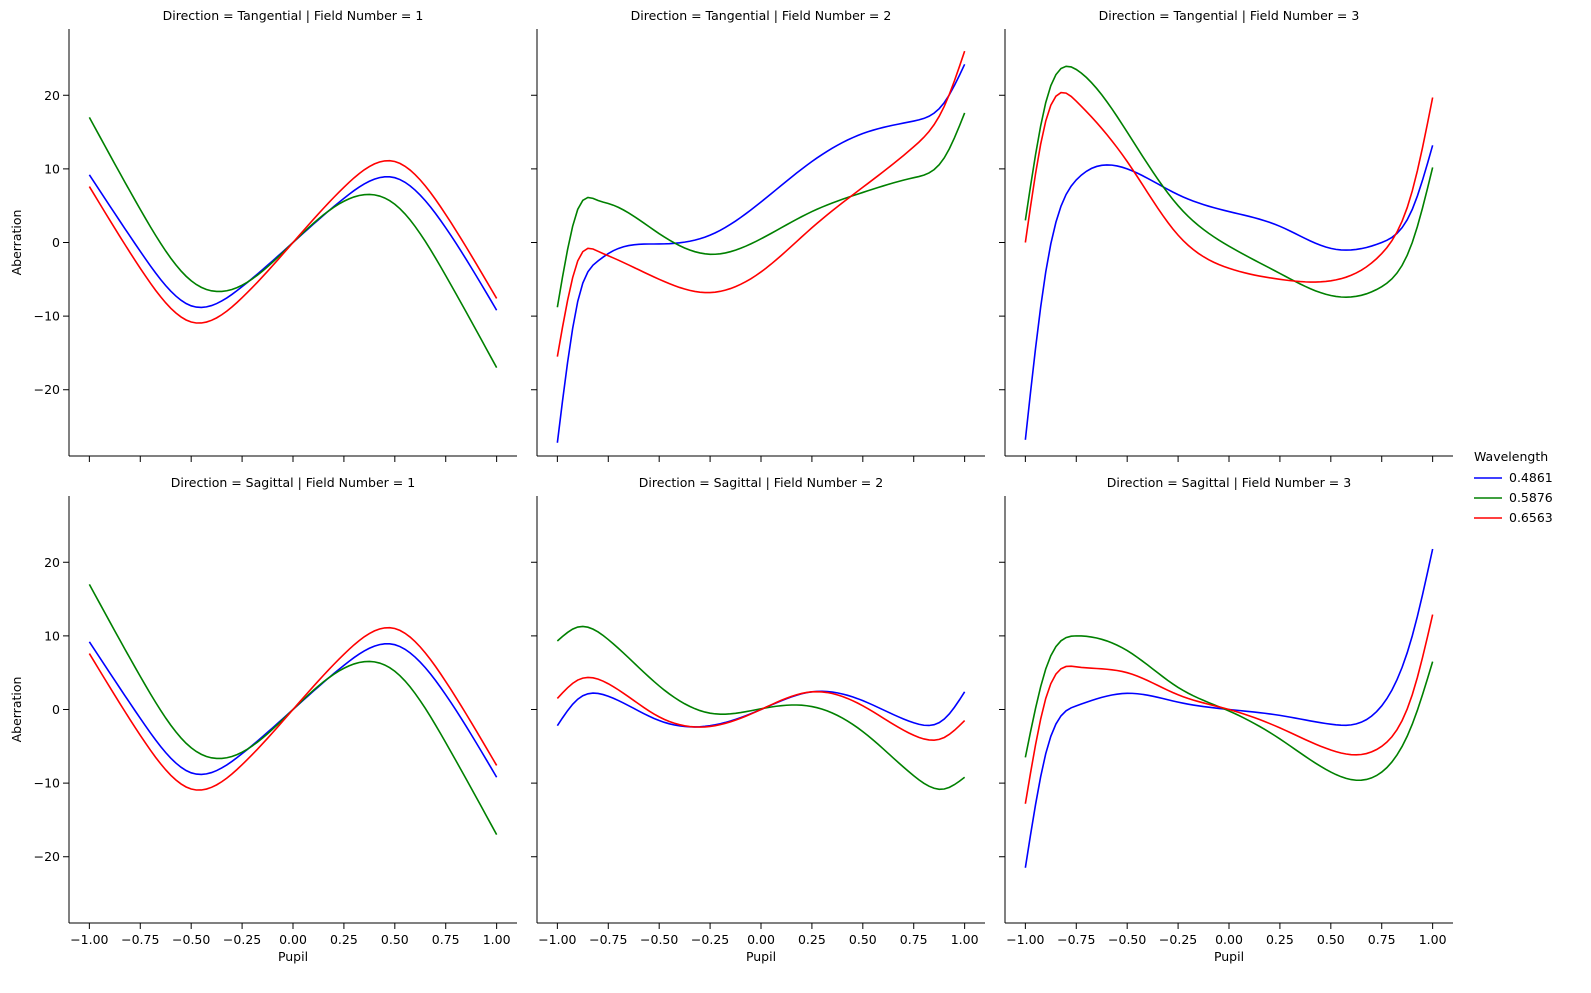  What do you see at coordinates (293, 482) in the screenshot?
I see `panel-title: Direction = Sagittal | Field Number = 1` at bounding box center [293, 482].